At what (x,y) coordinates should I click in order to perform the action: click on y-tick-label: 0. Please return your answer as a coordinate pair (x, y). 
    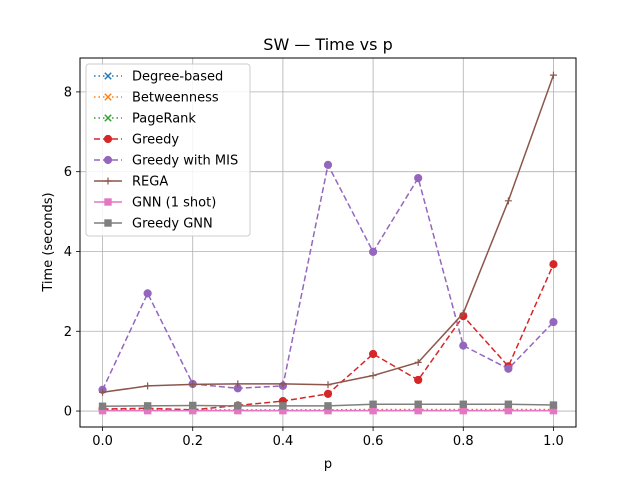
    Looking at the image, I should click on (68, 412).